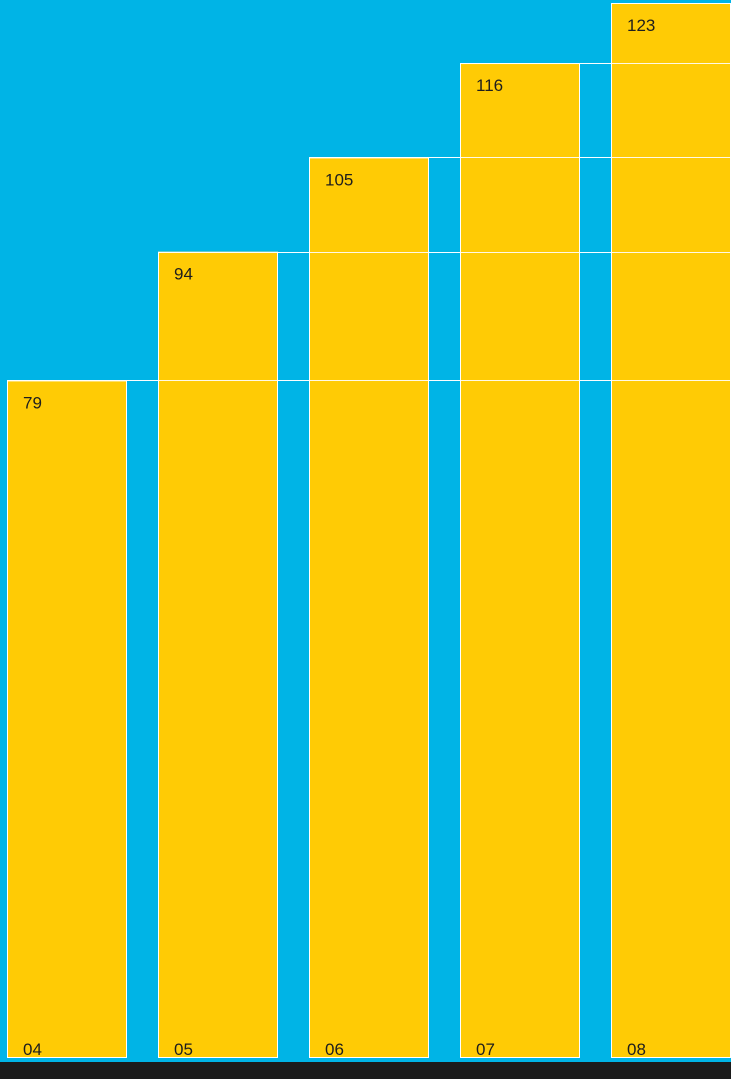  What do you see at coordinates (183, 1049) in the screenshot?
I see `category-label-05: 05` at bounding box center [183, 1049].